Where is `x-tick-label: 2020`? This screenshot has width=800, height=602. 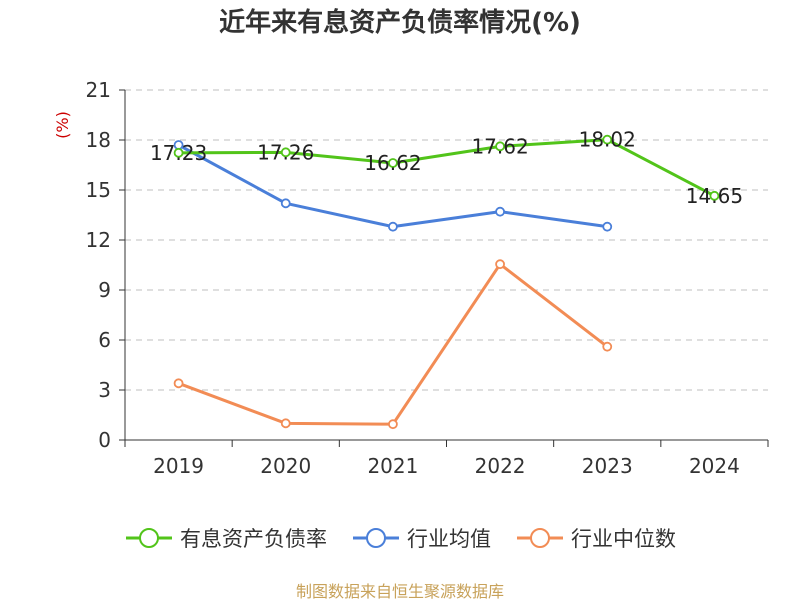
x-tick-label: 2020 is located at coordinates (285, 466).